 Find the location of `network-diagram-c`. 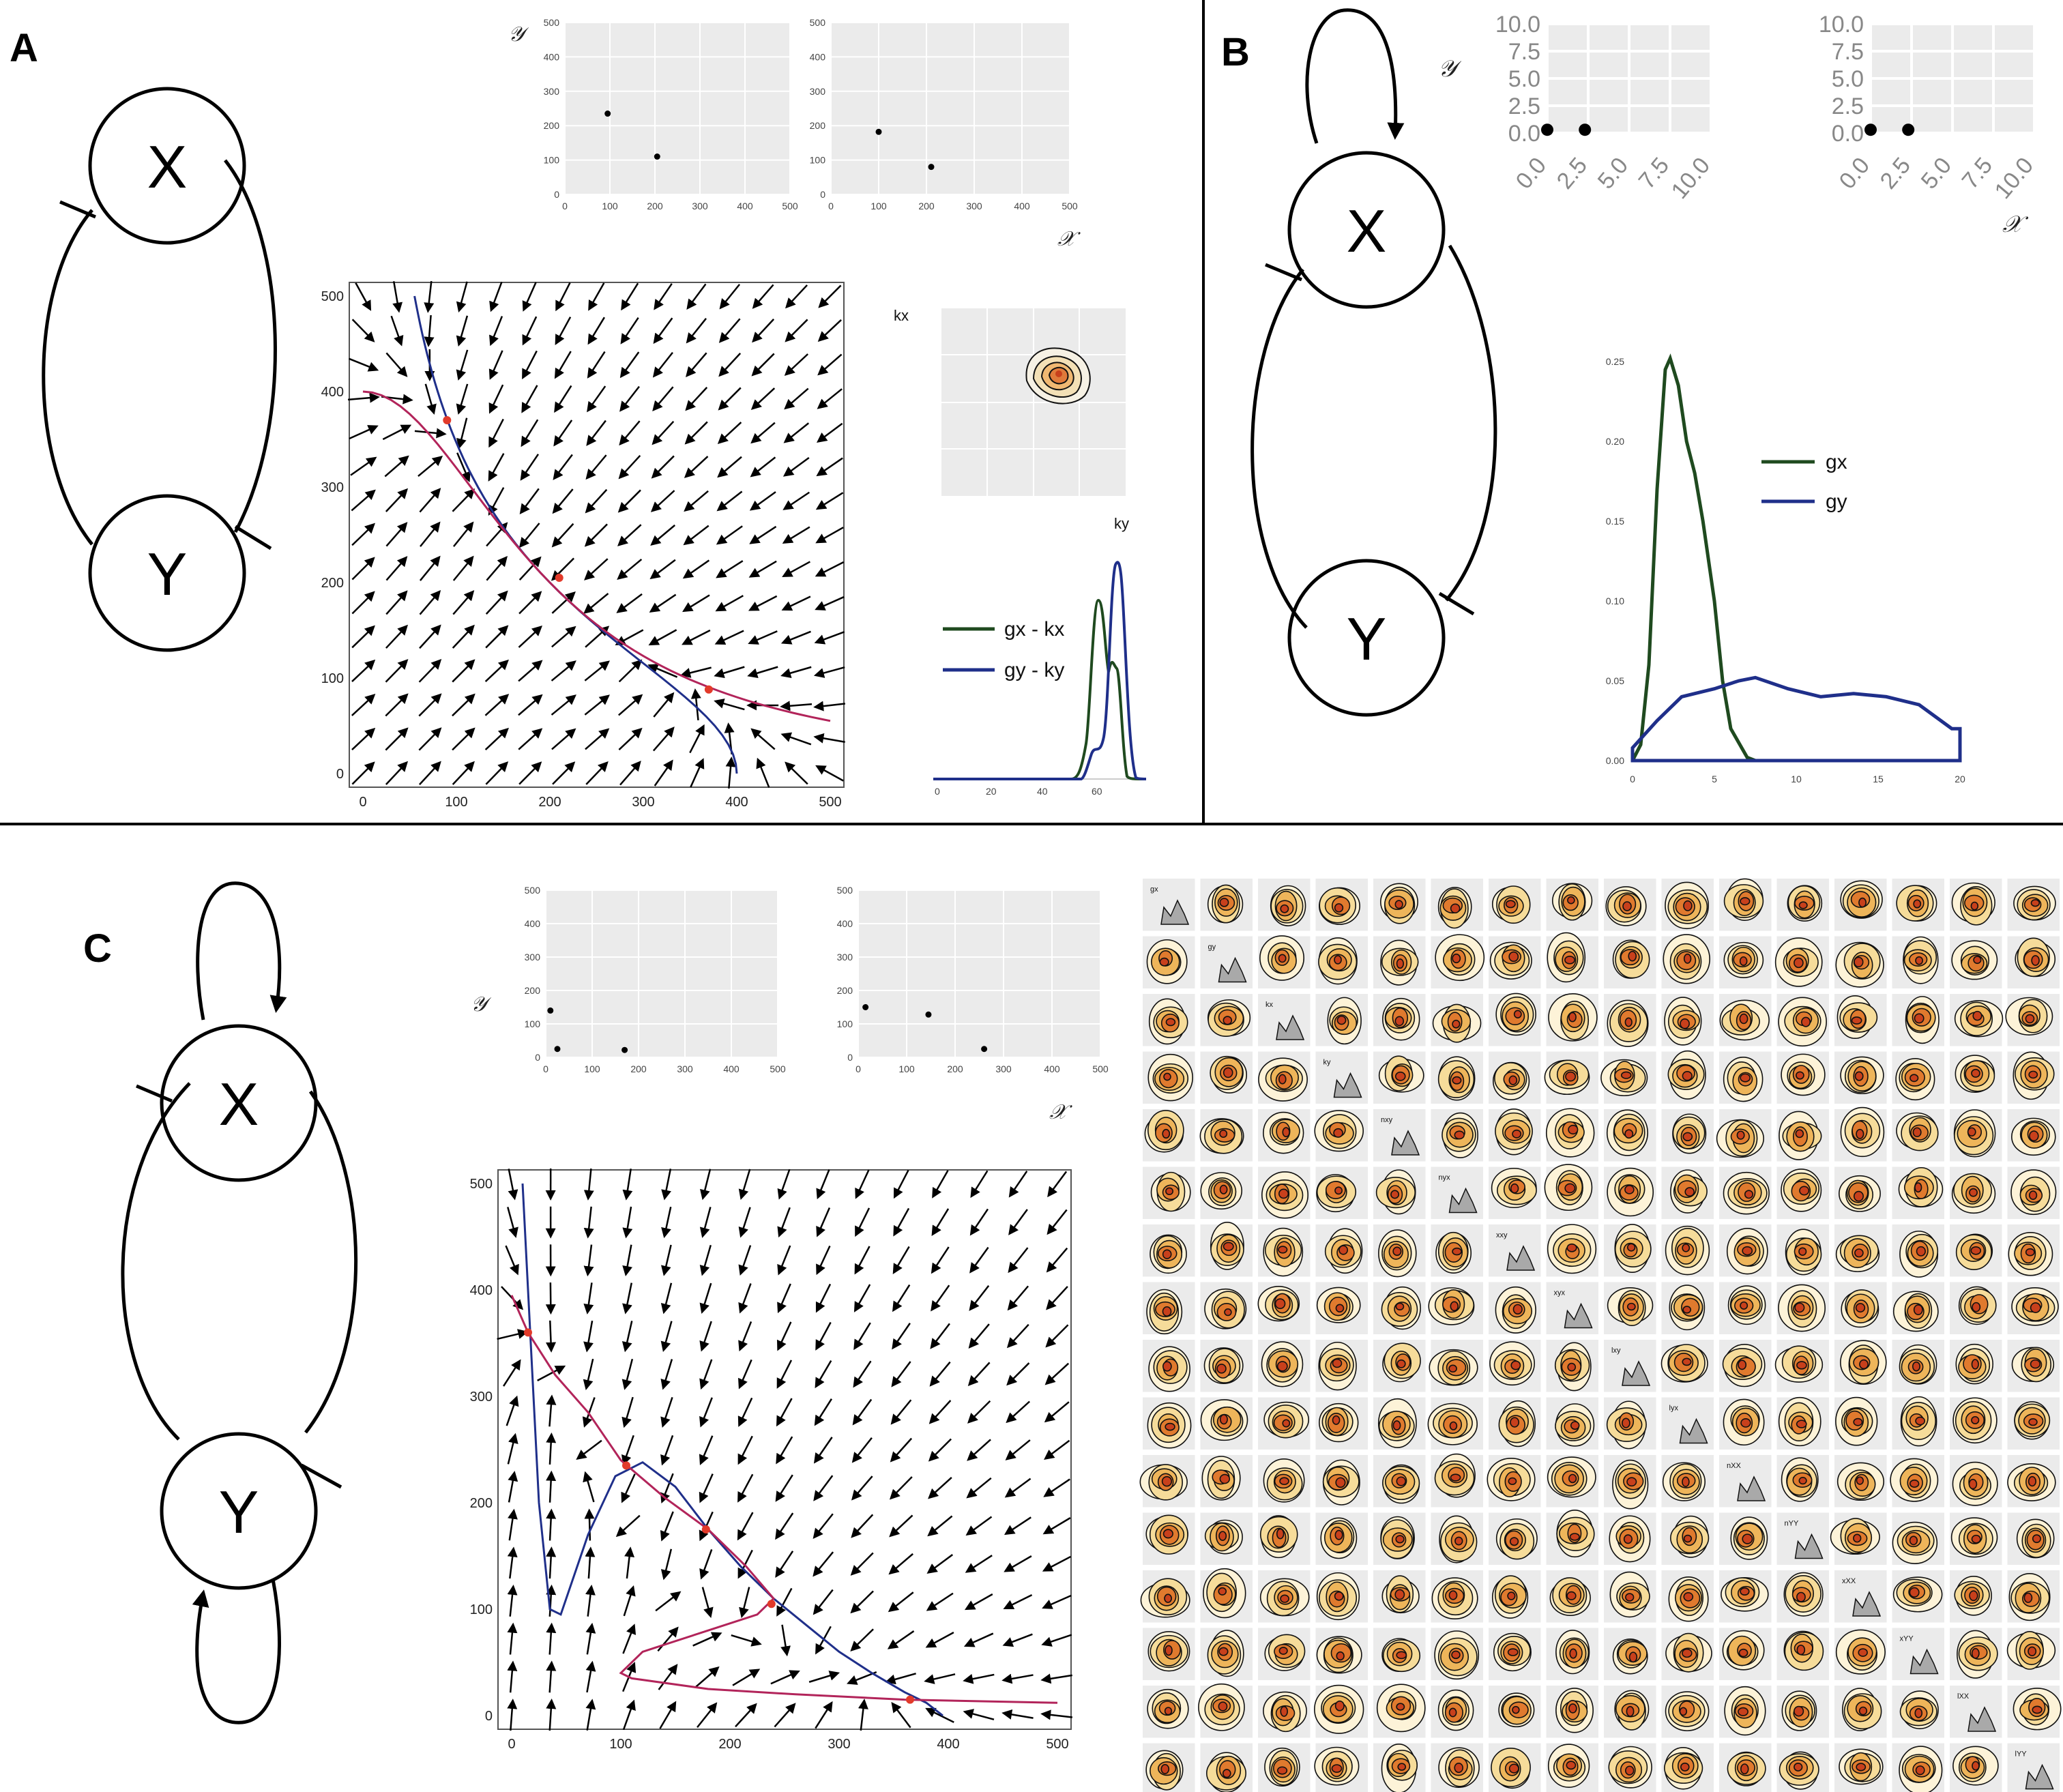

network-diagram-c is located at coordinates (239, 1302).